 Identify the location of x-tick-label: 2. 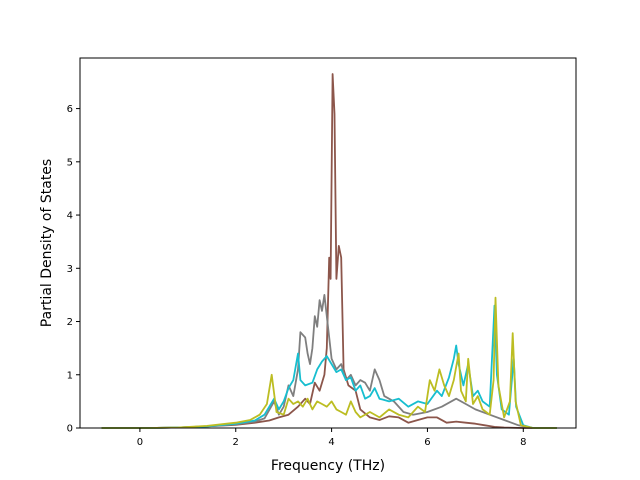
(236, 442).